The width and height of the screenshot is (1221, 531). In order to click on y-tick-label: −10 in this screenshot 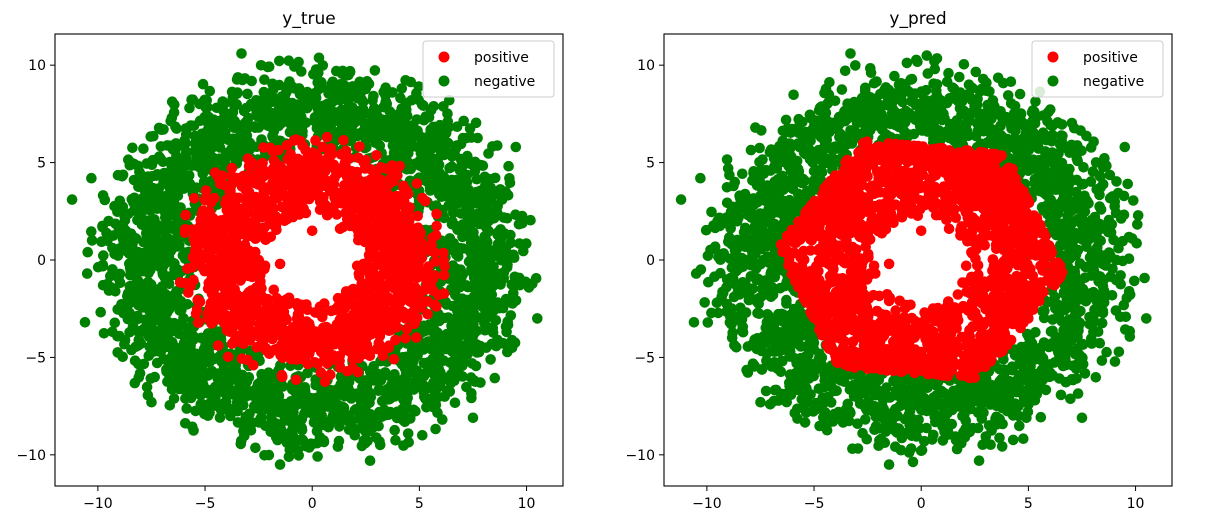, I will do `click(31, 456)`.